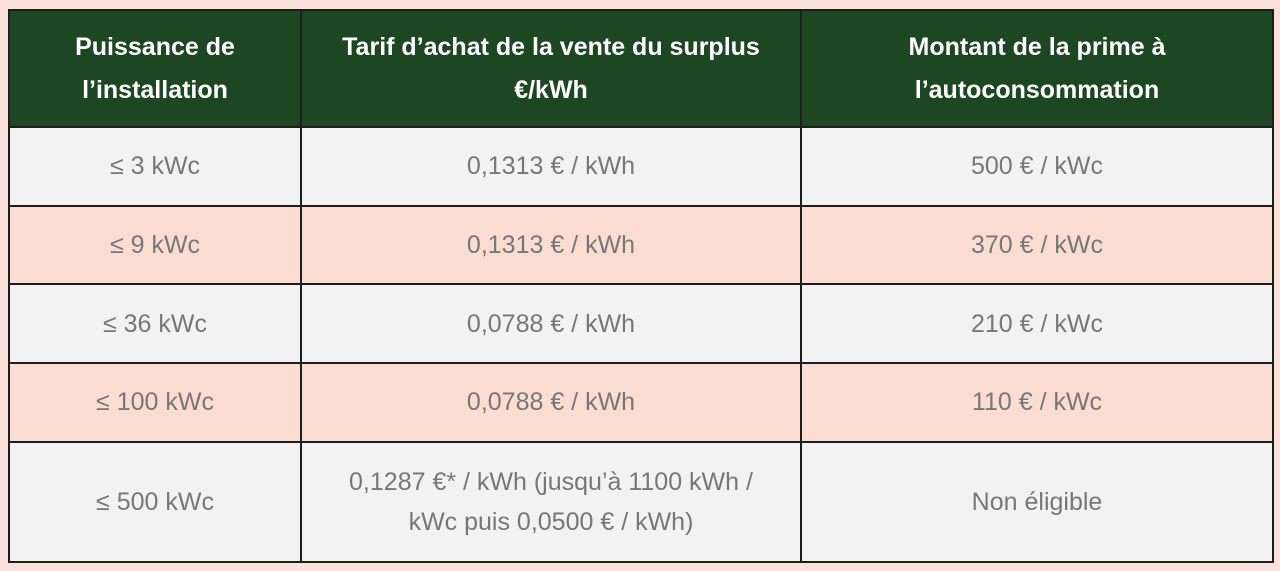  I want to click on cell-puissance: ≤ 9 kWc, so click(155, 245).